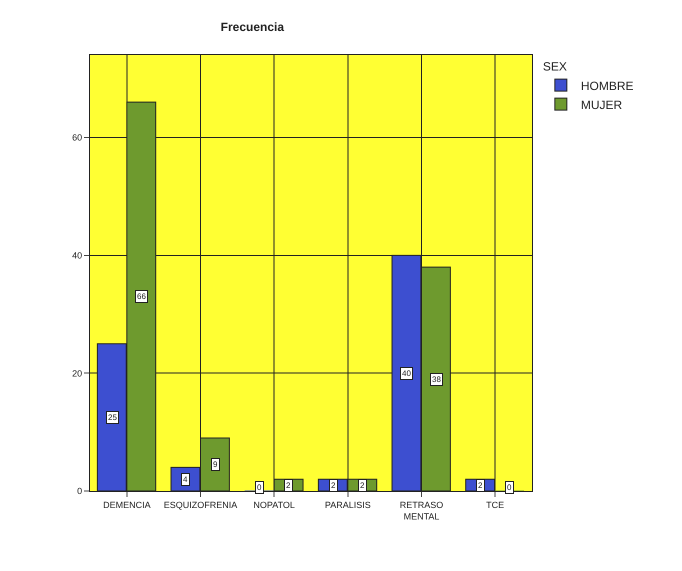 The width and height of the screenshot is (682, 571). Describe the element at coordinates (495, 505) in the screenshot. I see `x-tick-label: TCE` at that location.